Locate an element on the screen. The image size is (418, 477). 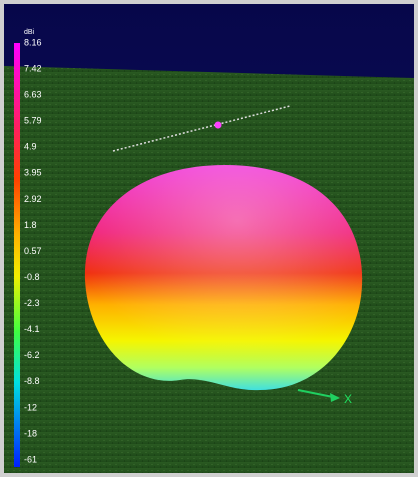
colorbar-label: 4.9 is located at coordinates (30, 147).